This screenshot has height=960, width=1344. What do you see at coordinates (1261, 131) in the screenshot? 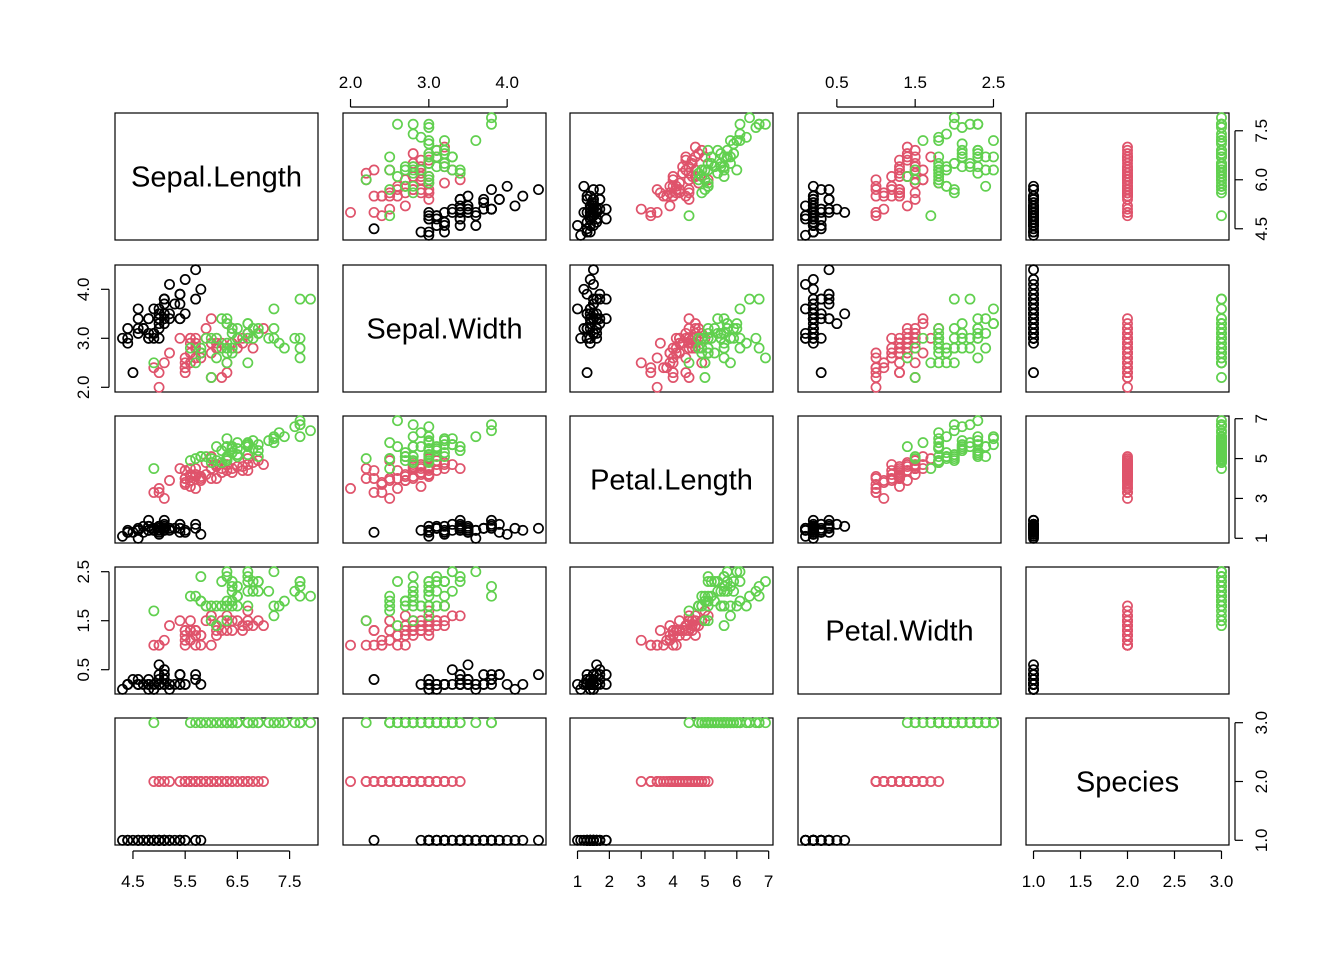
I see `tick-label-right-sepal-length: 7.5` at bounding box center [1261, 131].